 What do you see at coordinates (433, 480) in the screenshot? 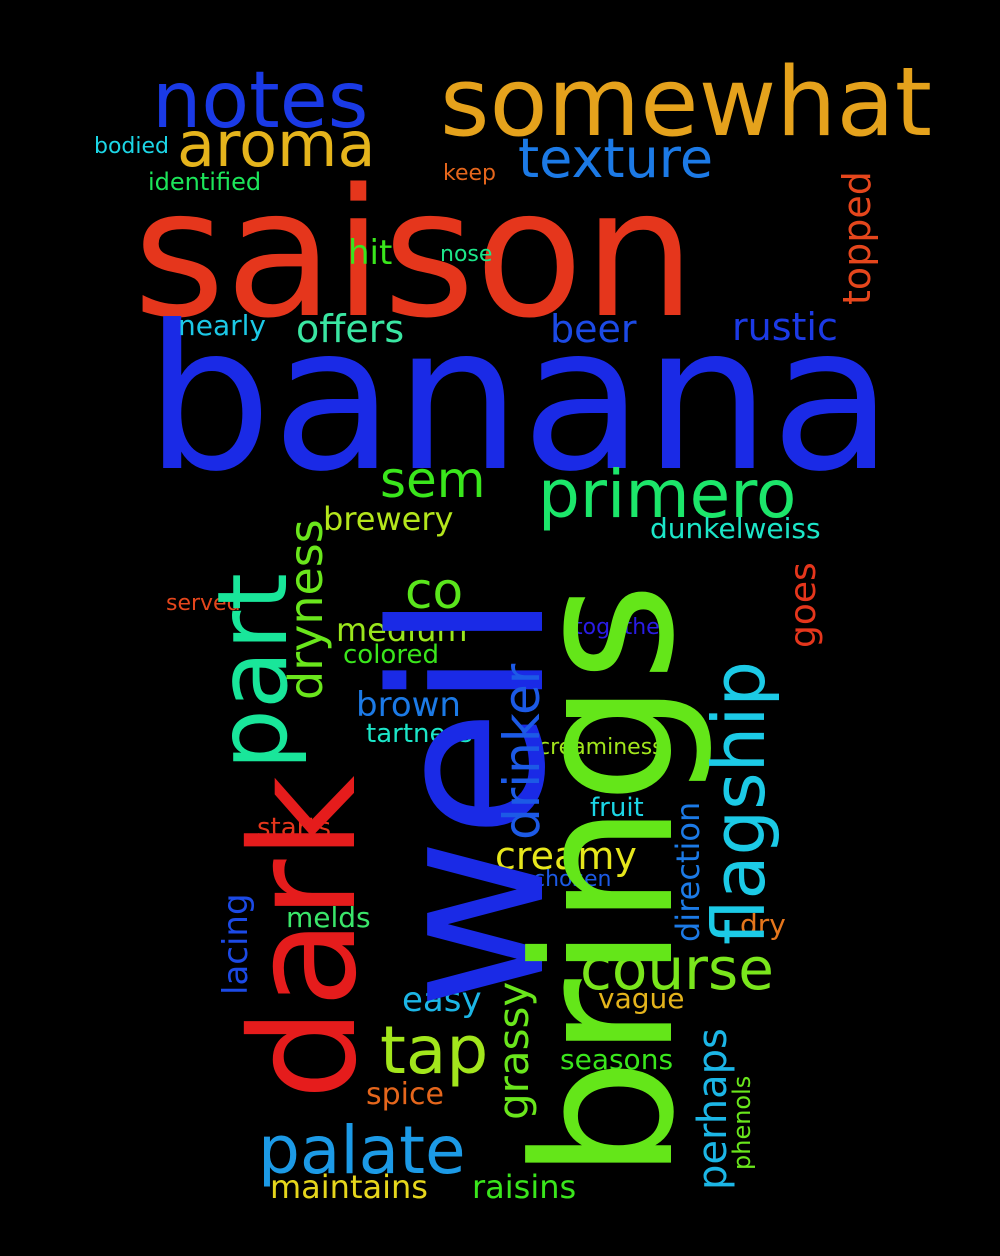
I see `word-sem: sem` at bounding box center [433, 480].